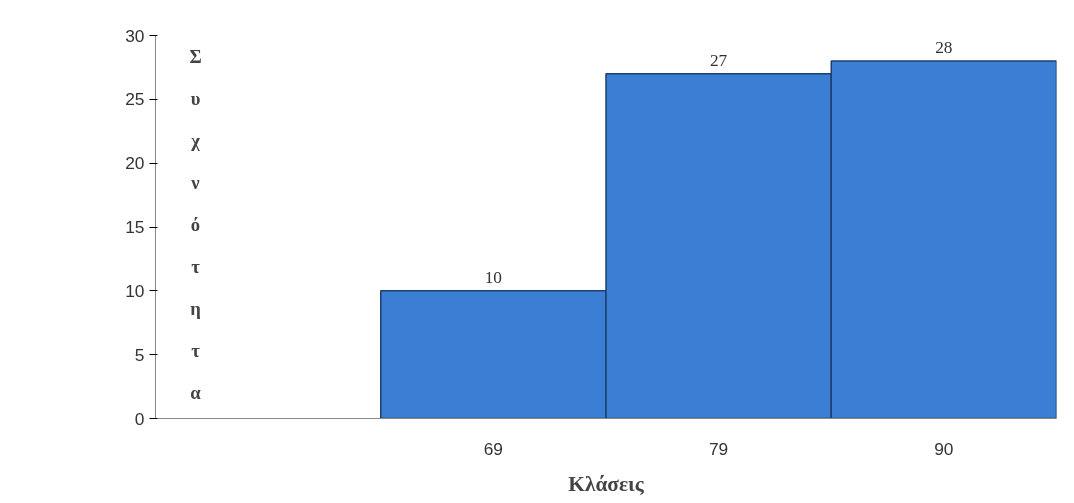 Image resolution: width=1074 pixels, height=503 pixels. Describe the element at coordinates (718, 448) in the screenshot. I see `x-tick-label: 79` at that location.